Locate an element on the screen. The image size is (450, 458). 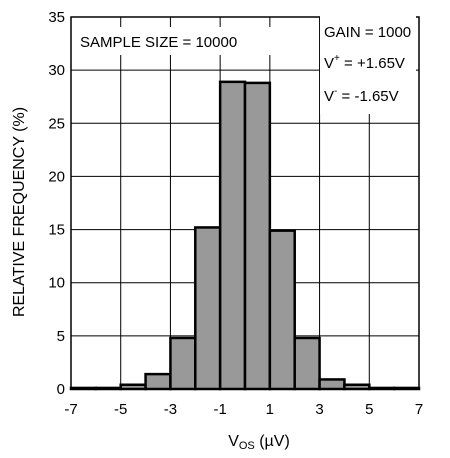
vplus-annotation: V+ = +1.65V is located at coordinates (364, 62).